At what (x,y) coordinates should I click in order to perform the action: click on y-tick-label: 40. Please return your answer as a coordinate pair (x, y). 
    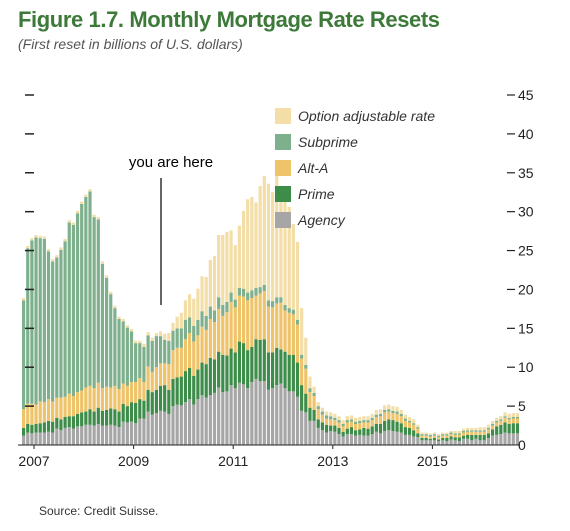
    Looking at the image, I should click on (526, 134).